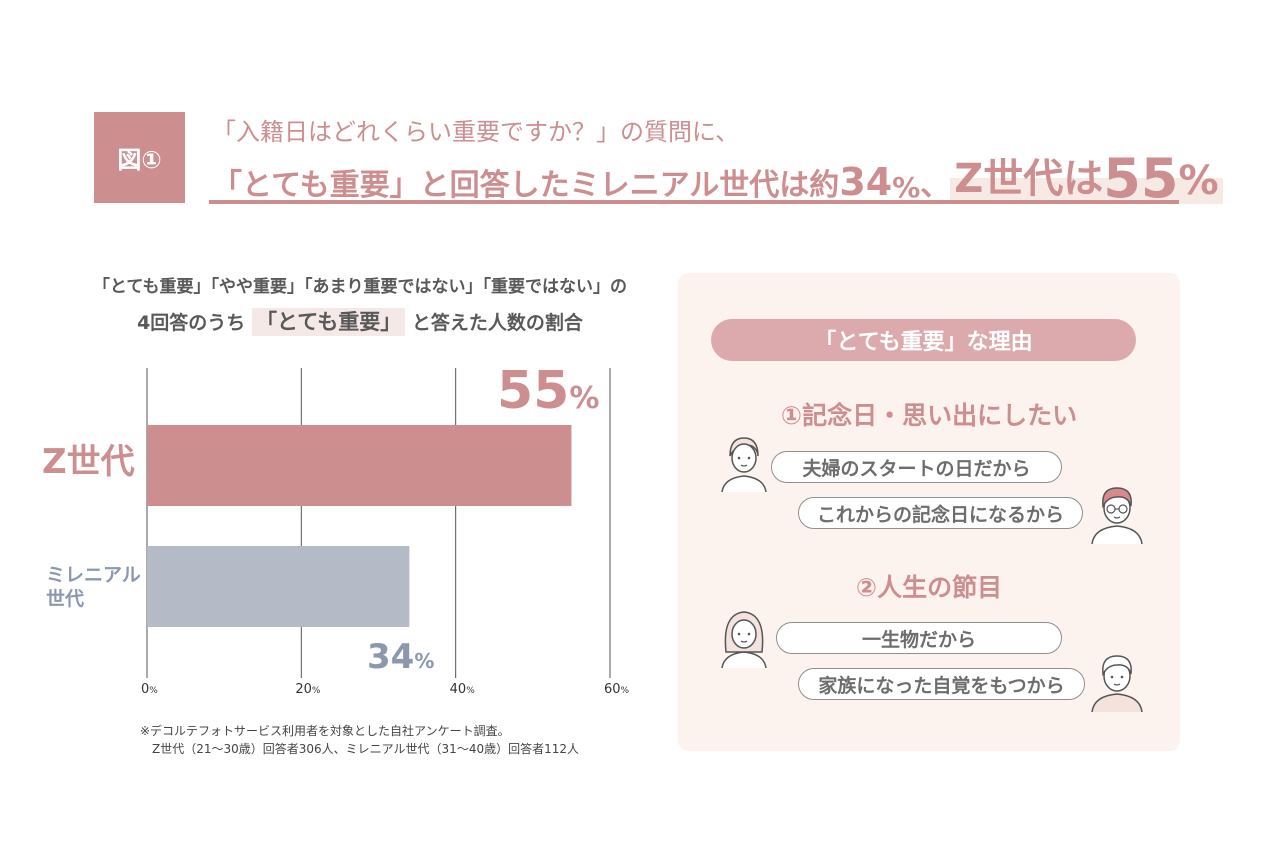 This screenshot has height=853, width=1280. Describe the element at coordinates (923, 340) in the screenshot. I see `reasons-title-pill: 「とても重要」な理由` at that location.